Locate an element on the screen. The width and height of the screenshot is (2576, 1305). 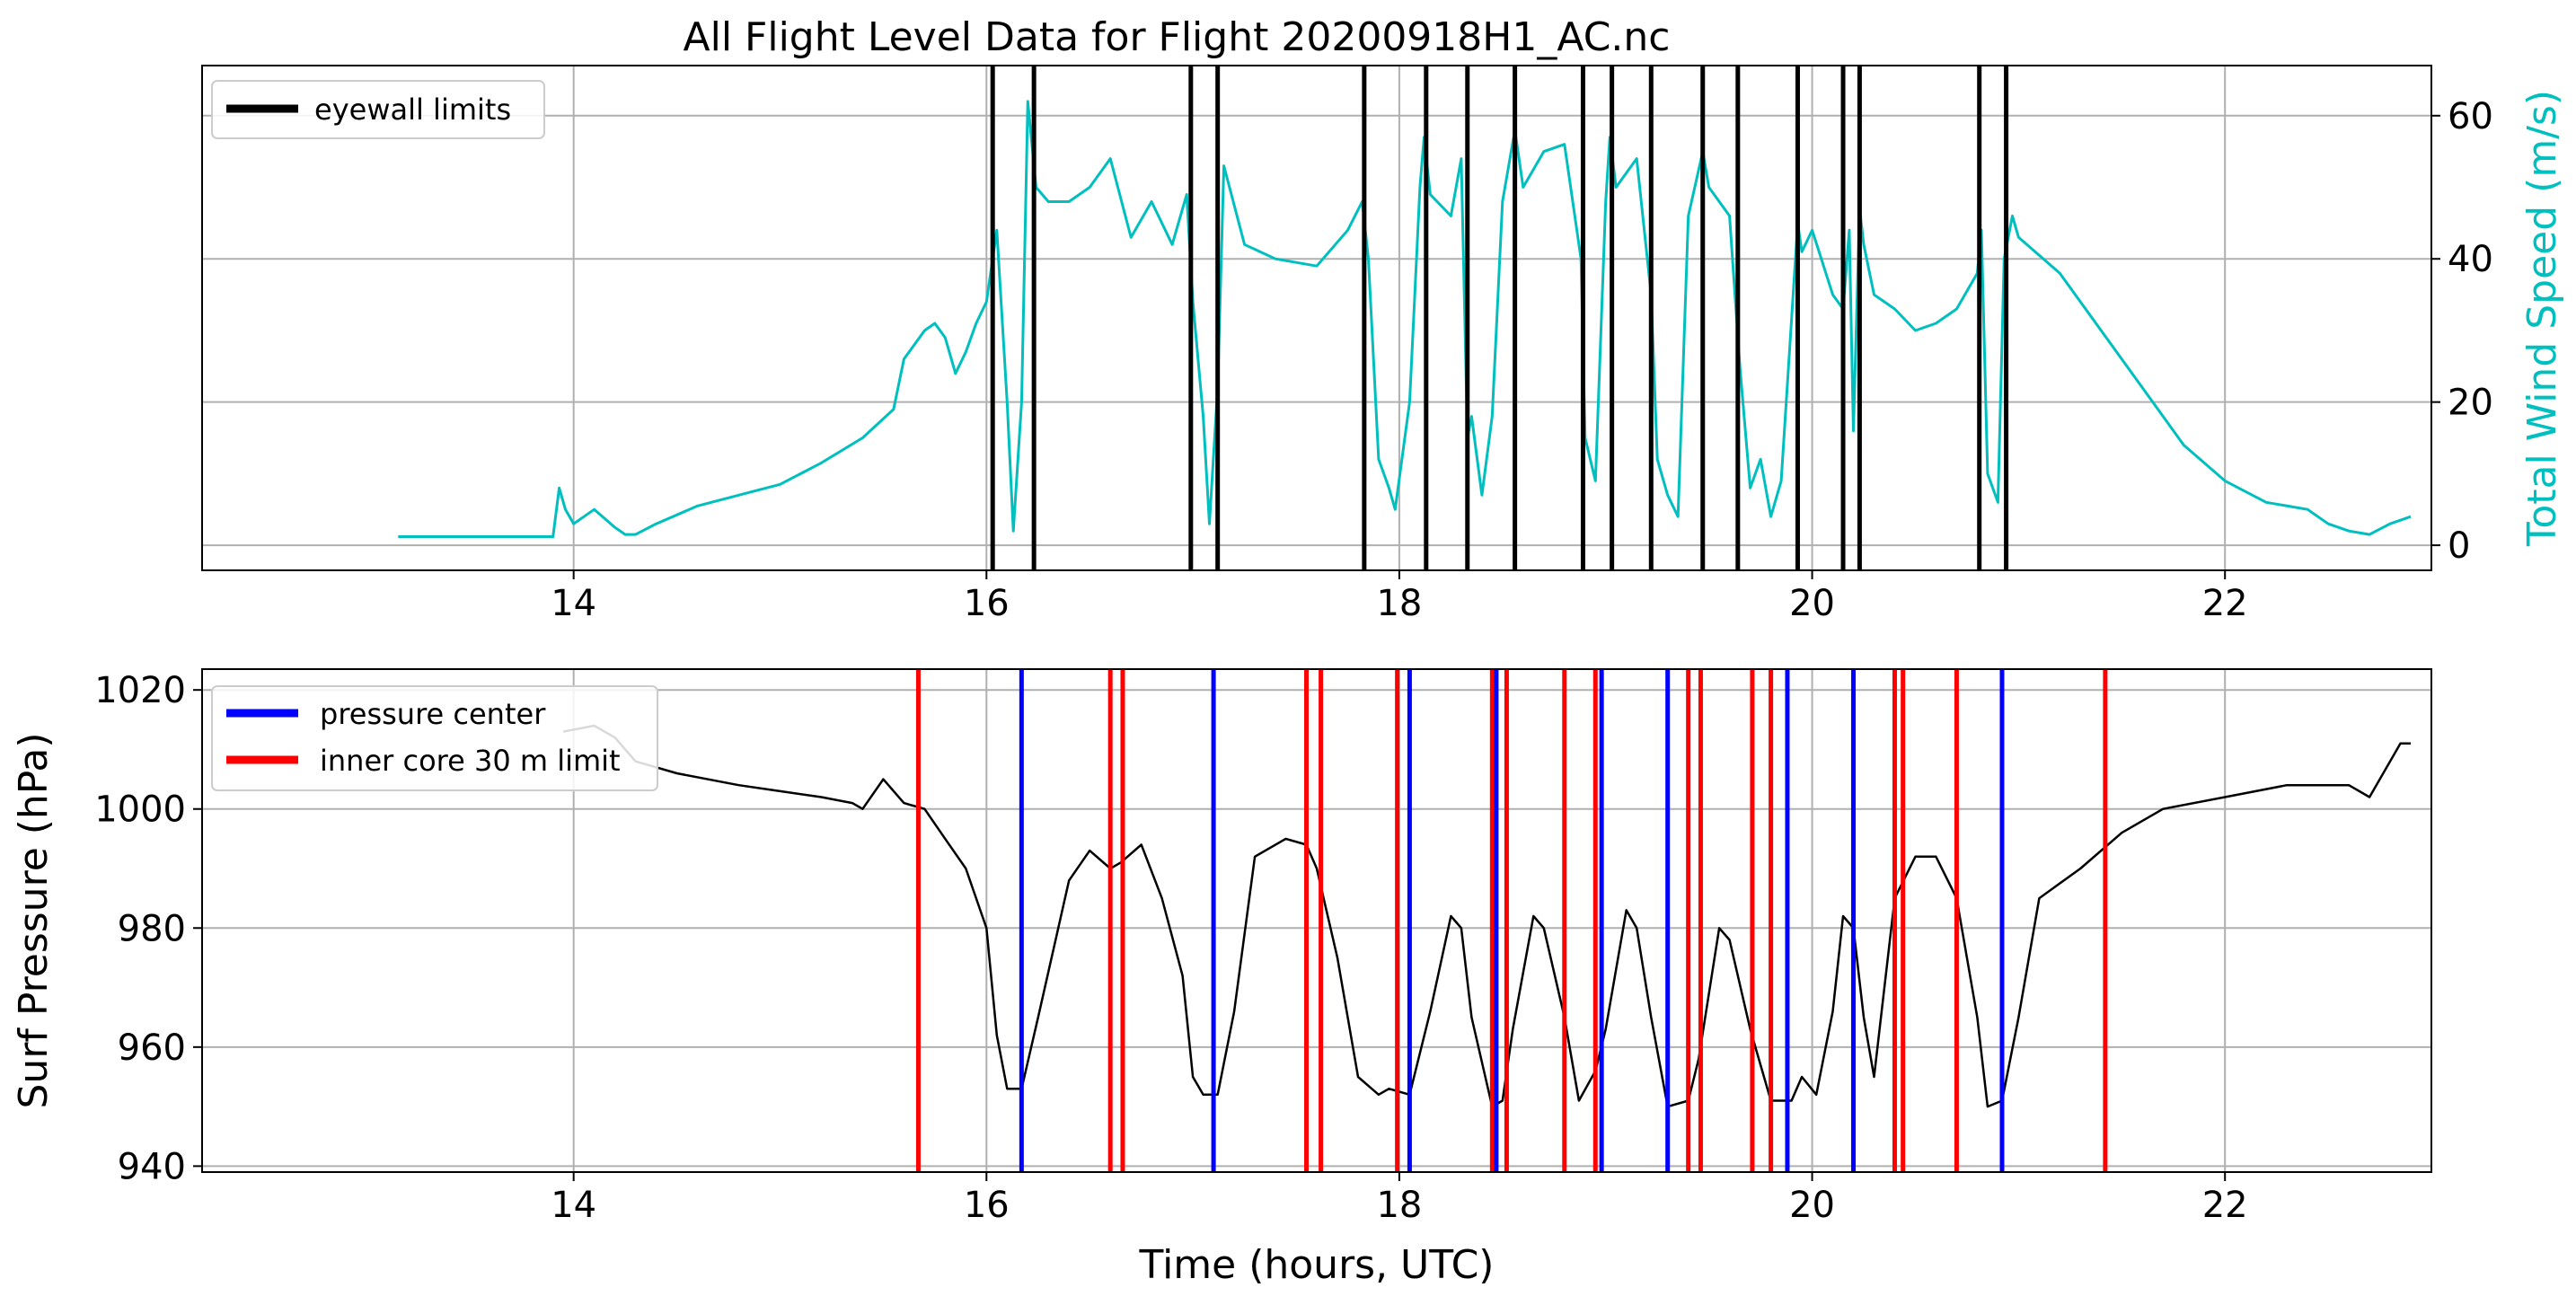
wind-x-ticks: 14 16 18 20 22 is located at coordinates (1399, 597).